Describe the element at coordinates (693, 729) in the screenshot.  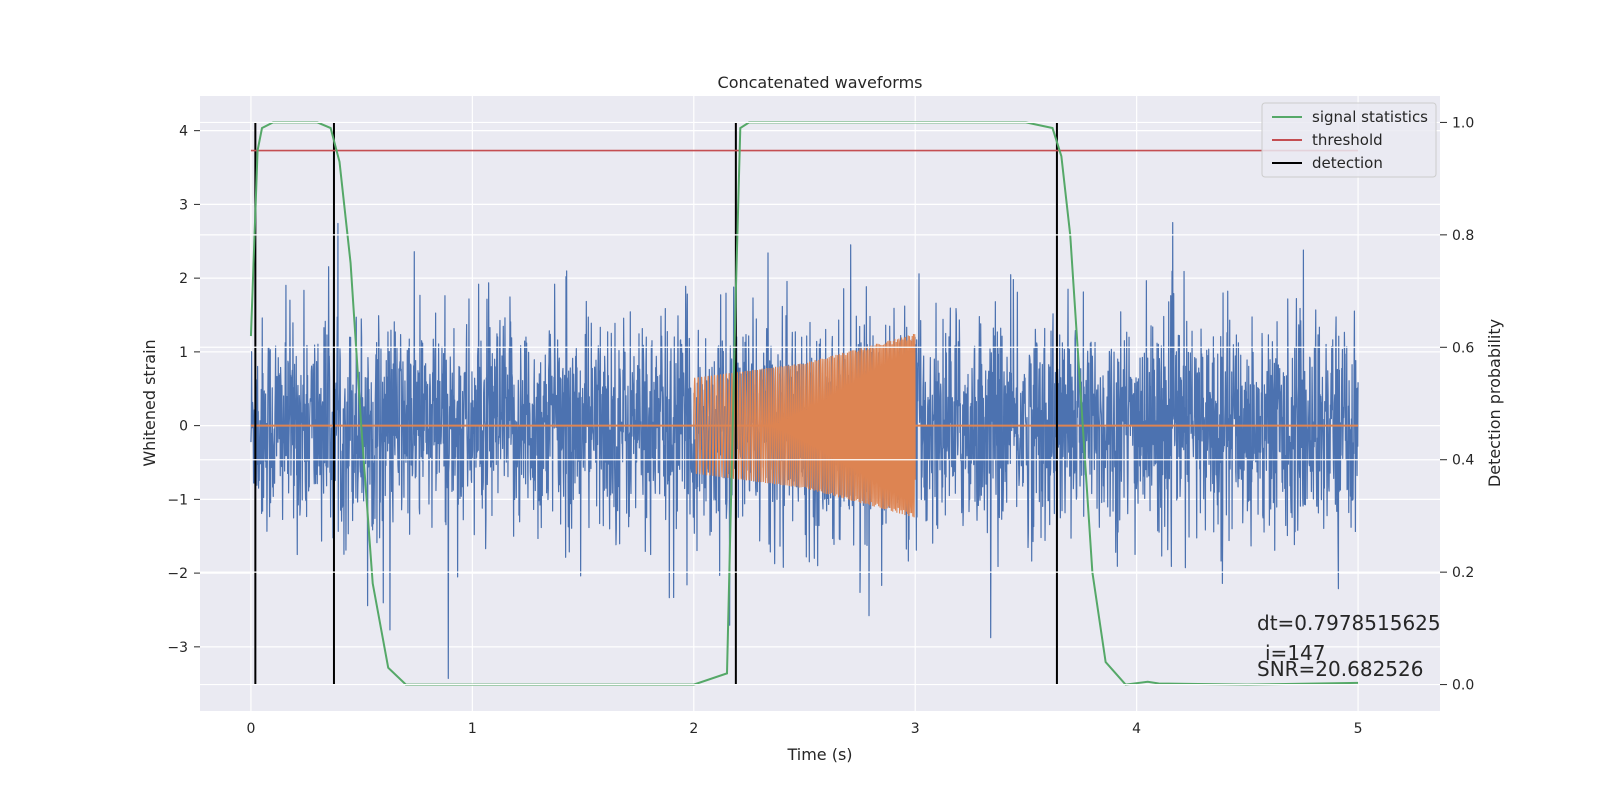
I see `x-tick-label: 2` at that location.